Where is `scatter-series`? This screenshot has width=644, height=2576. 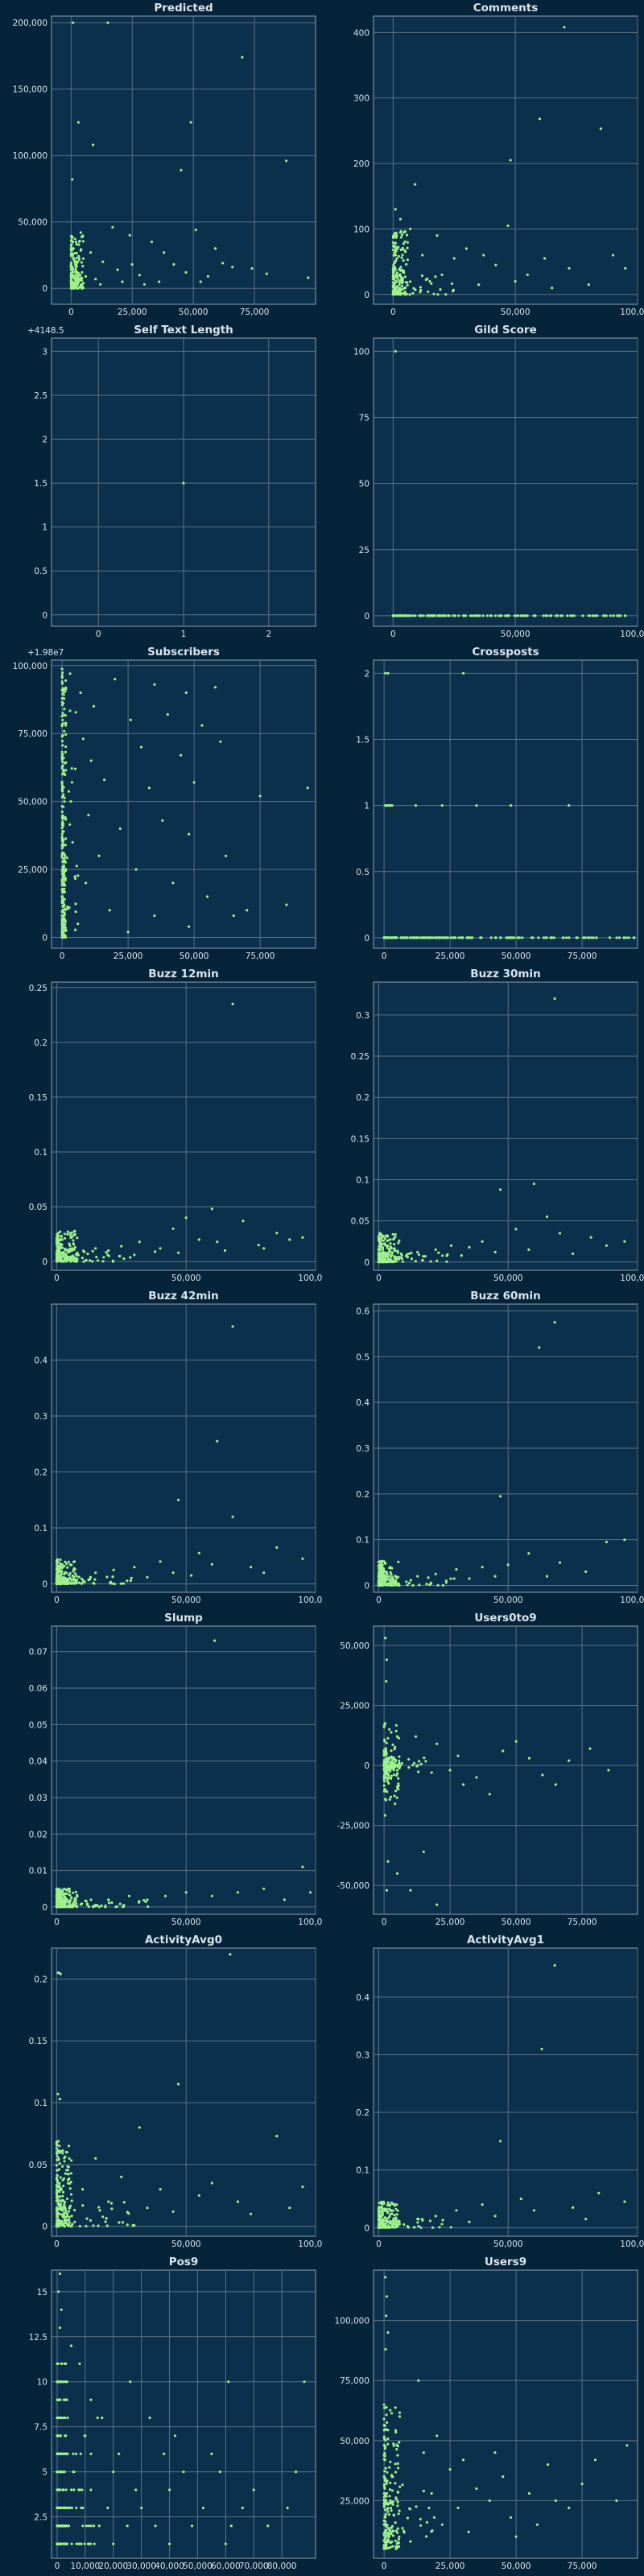
scatter-series is located at coordinates (189, 155).